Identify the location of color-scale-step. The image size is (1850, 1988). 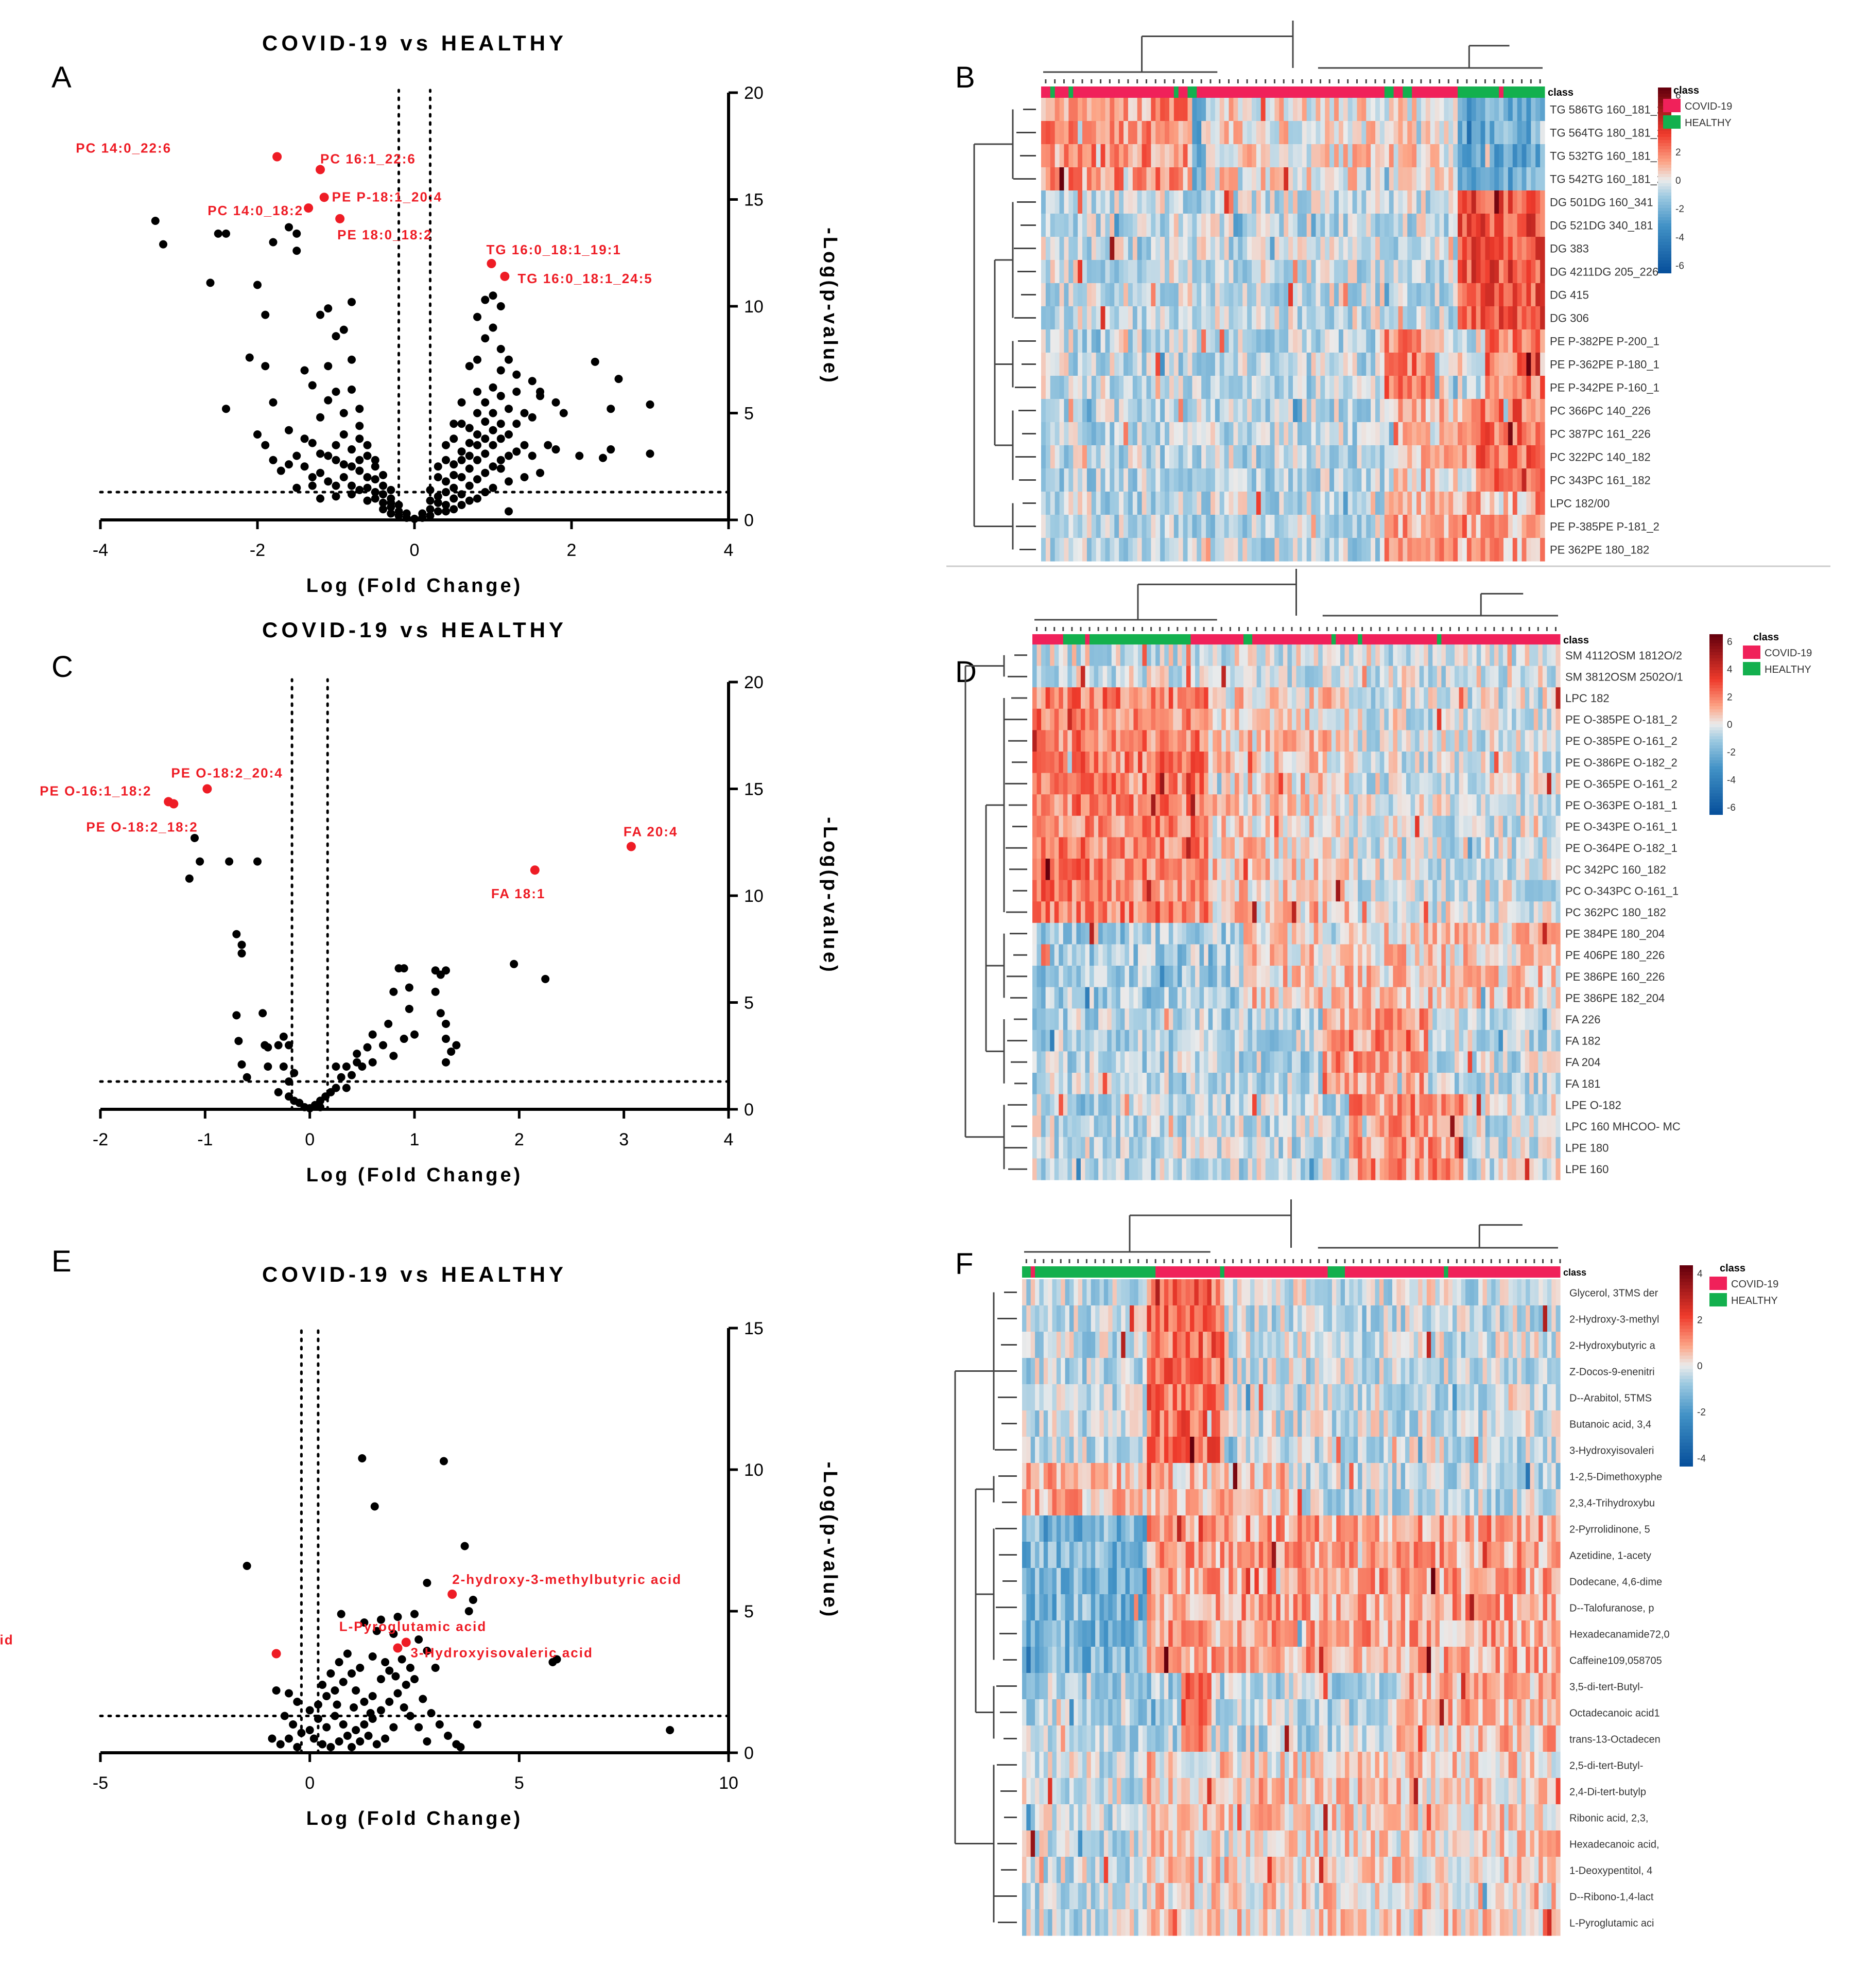
(1664, 247).